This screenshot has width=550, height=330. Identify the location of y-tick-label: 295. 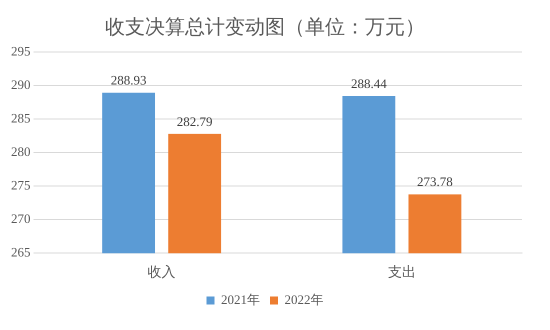
(20, 50).